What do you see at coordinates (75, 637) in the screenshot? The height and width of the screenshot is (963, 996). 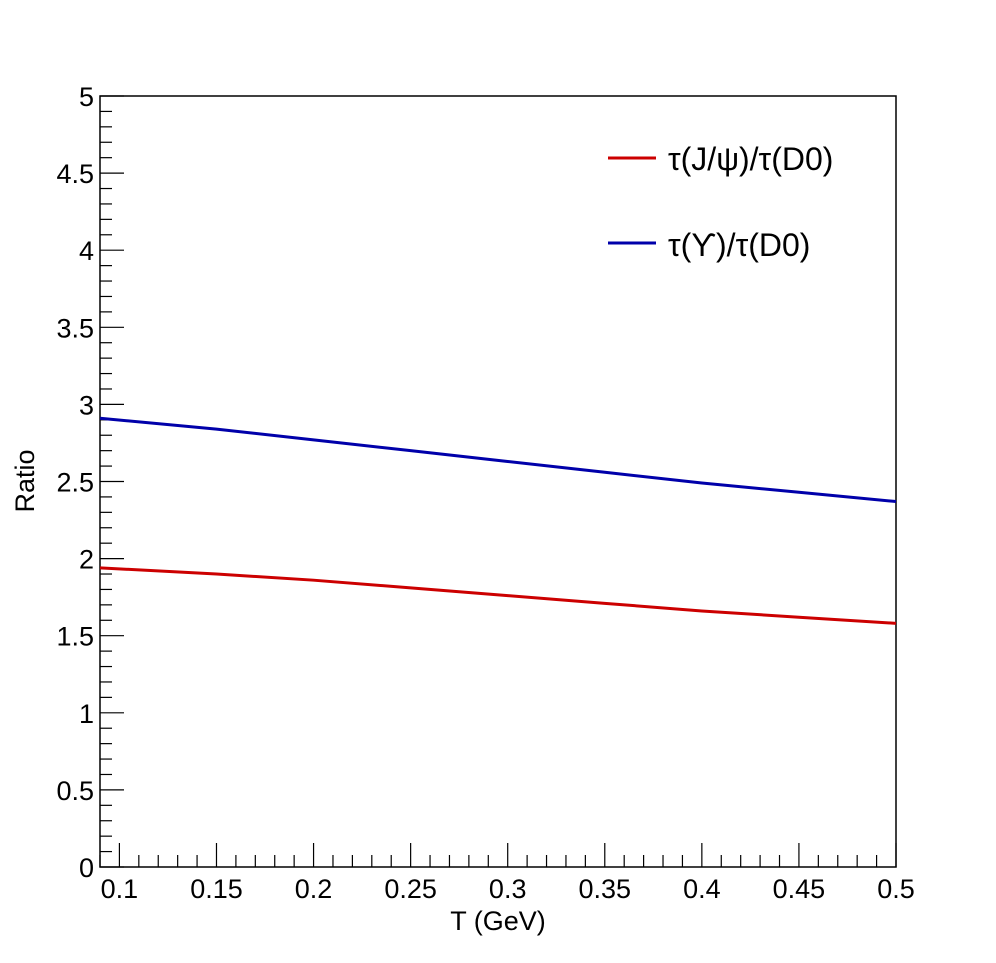 I see `y-tick-label: 1.5` at bounding box center [75, 637].